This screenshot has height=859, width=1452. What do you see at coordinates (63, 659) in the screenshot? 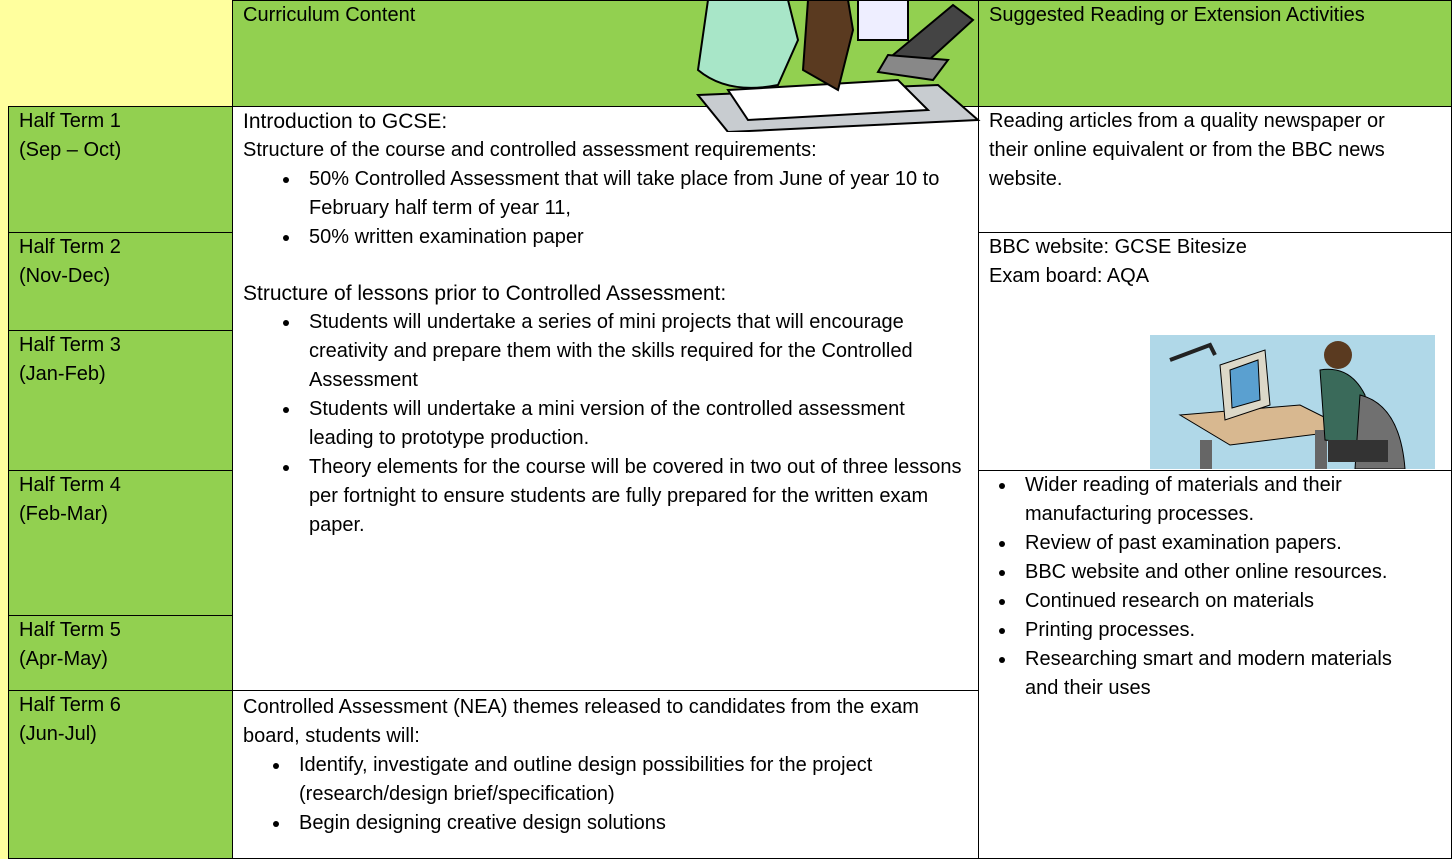
I see `term-dates: (Apr-May)` at bounding box center [63, 659].